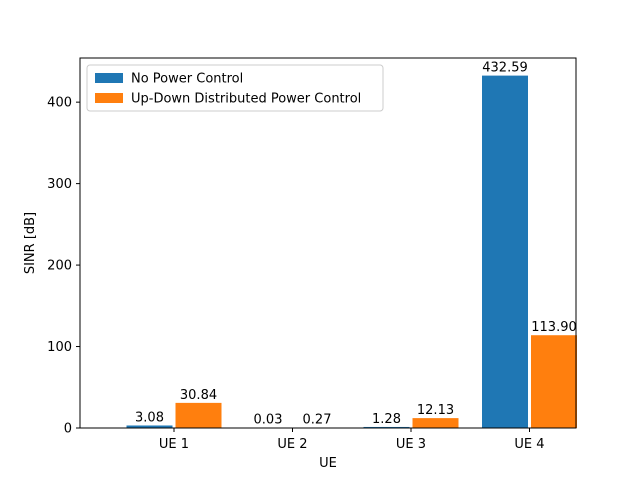 The width and height of the screenshot is (640, 485). Describe the element at coordinates (68, 429) in the screenshot. I see `y-tick-label: 0` at that location.